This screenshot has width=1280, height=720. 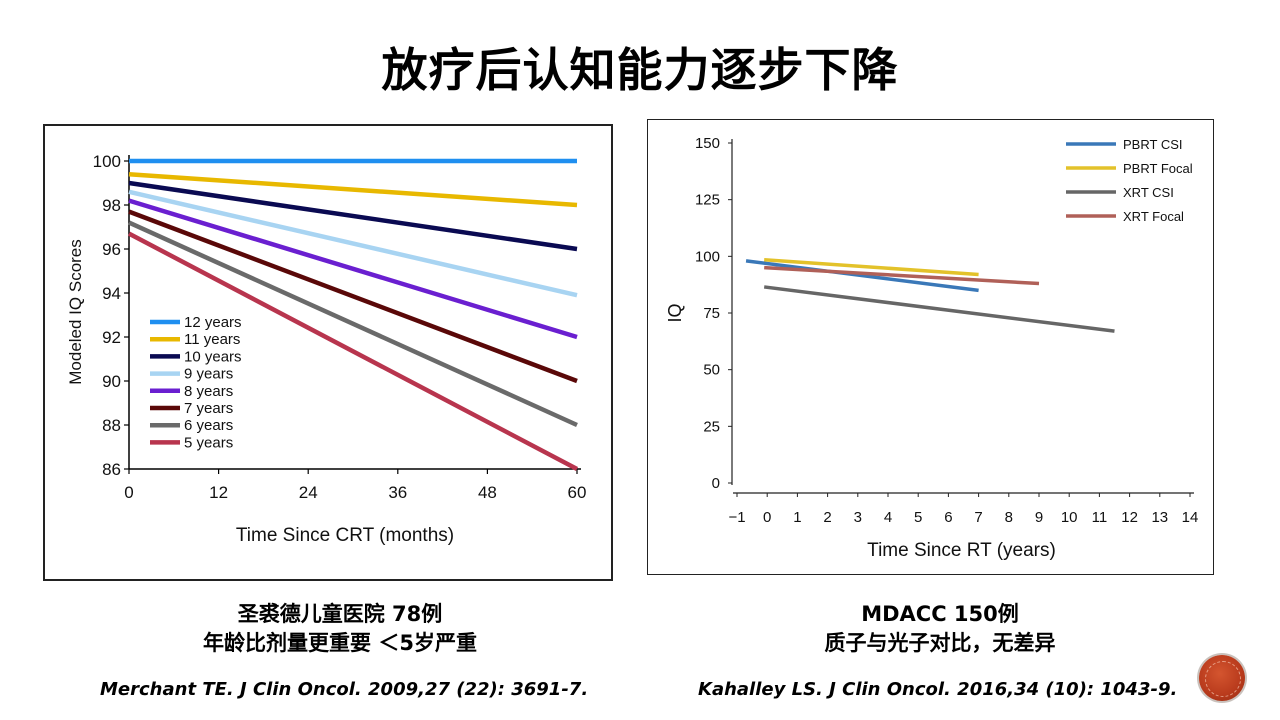 I want to click on legend-label-5-years: 5 years, so click(x=208, y=442).